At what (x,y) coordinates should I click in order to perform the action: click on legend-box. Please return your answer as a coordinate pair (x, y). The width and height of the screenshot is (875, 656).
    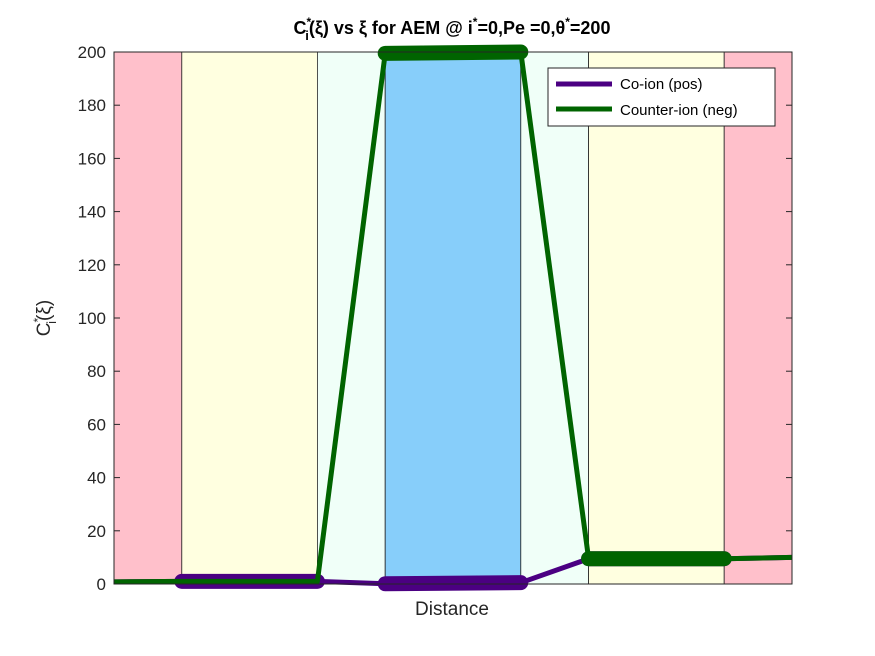
    Looking at the image, I should click on (661, 97).